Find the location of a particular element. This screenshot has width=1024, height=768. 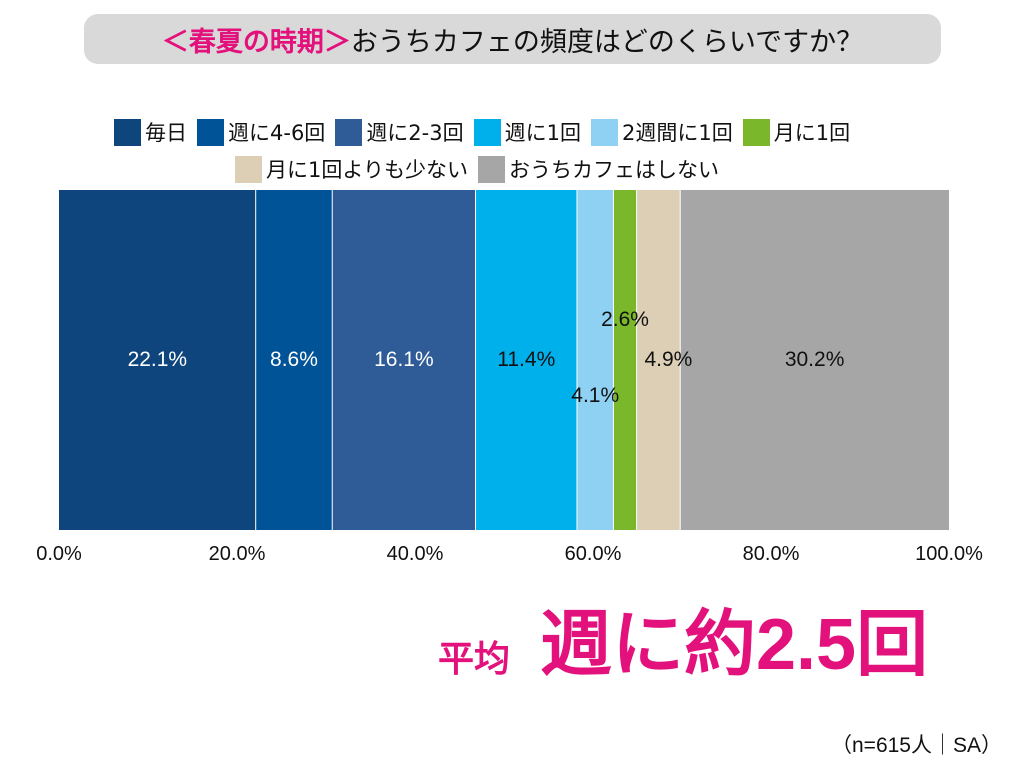

x-tick-label: 100.0% is located at coordinates (949, 554).